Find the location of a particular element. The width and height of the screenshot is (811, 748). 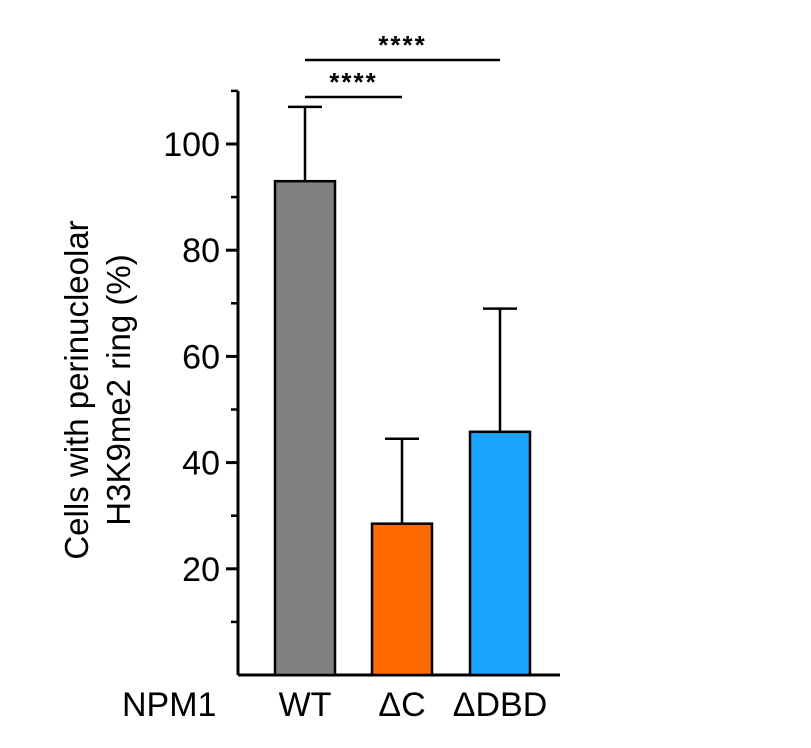

y-axis-title-line-1: Cells with perinucleolar is located at coordinates (76, 389).